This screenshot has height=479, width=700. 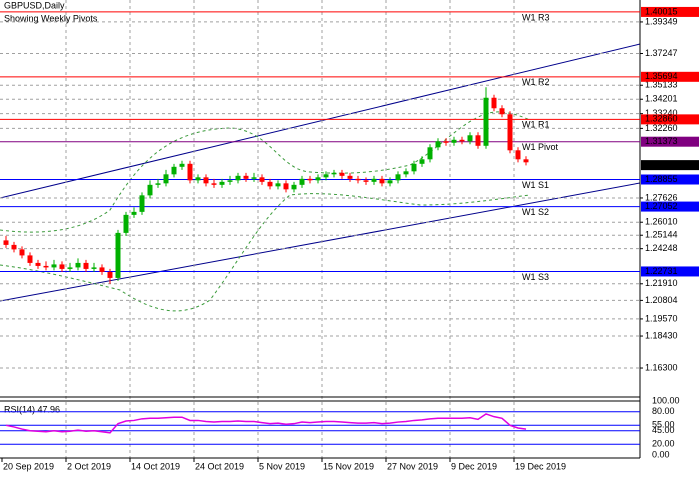 What do you see at coordinates (34, 5) in the screenshot?
I see `chart-title: GBPUSD,Daily` at bounding box center [34, 5].